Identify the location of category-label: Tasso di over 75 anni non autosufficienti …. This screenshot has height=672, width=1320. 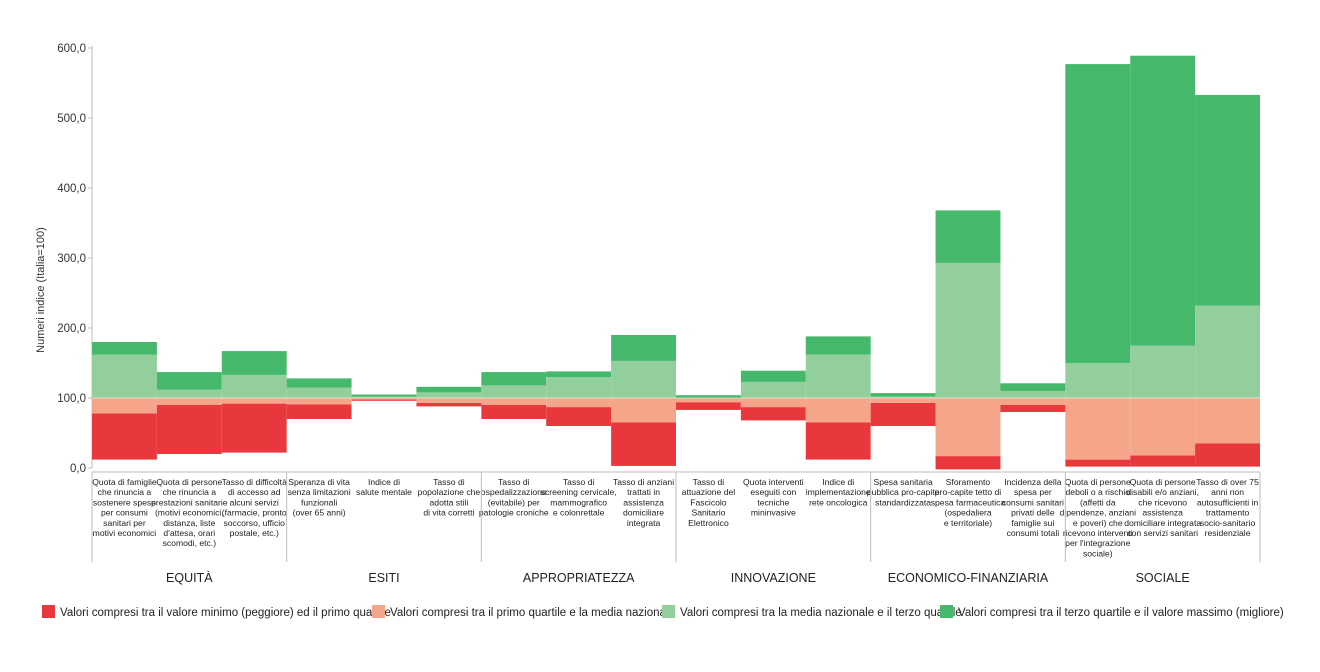
(1227, 507).